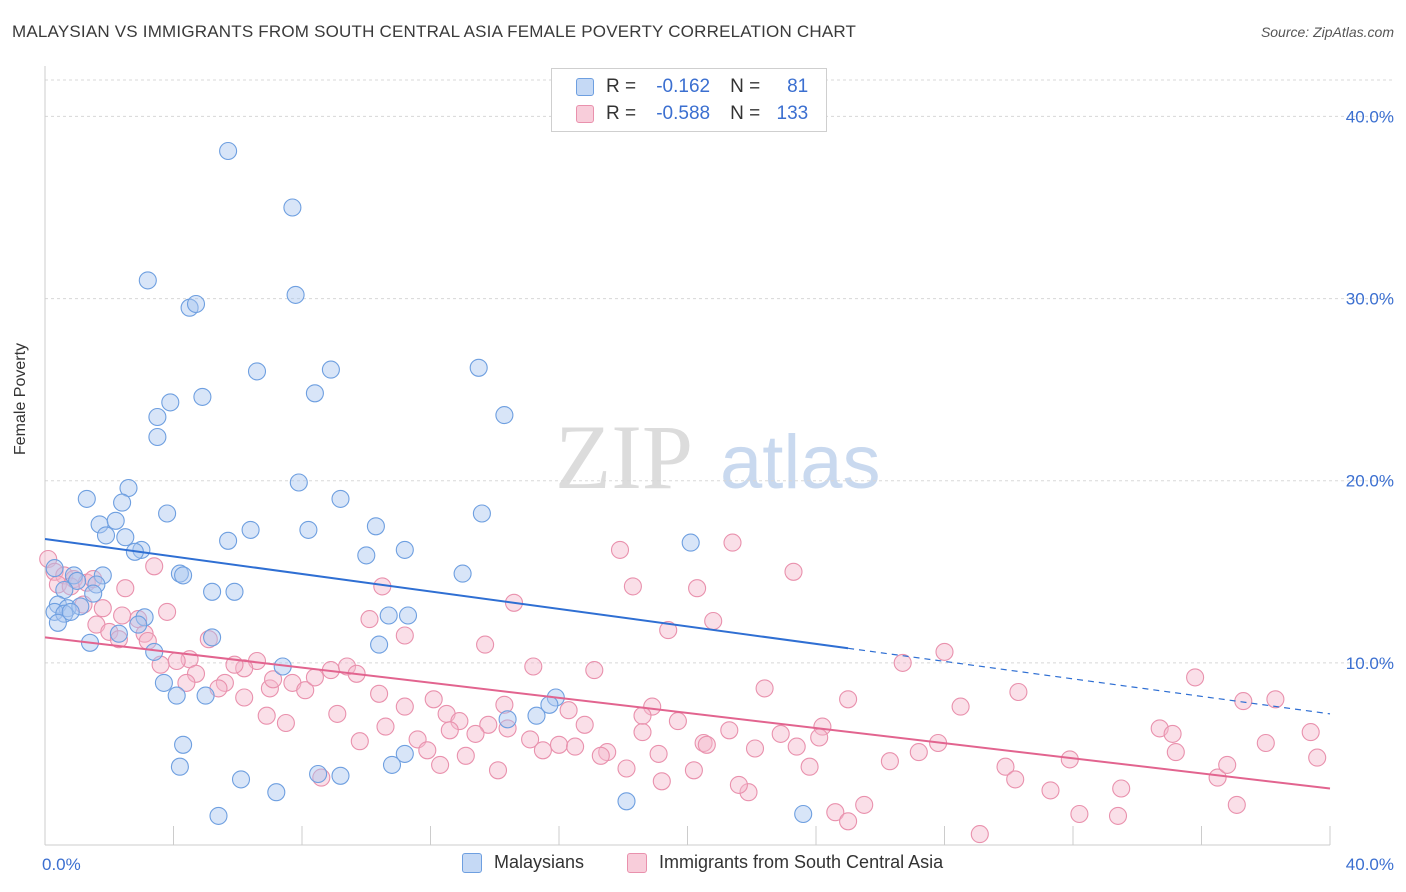 This screenshot has width=1406, height=892. I want to click on legend-item-immigrants: Immigrants from South Central Asia, so click(785, 862).